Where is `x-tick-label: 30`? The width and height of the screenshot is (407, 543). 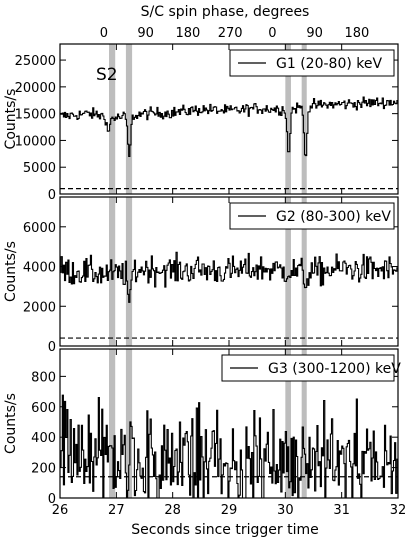
x-tick-label: 30 is located at coordinates (285, 510).